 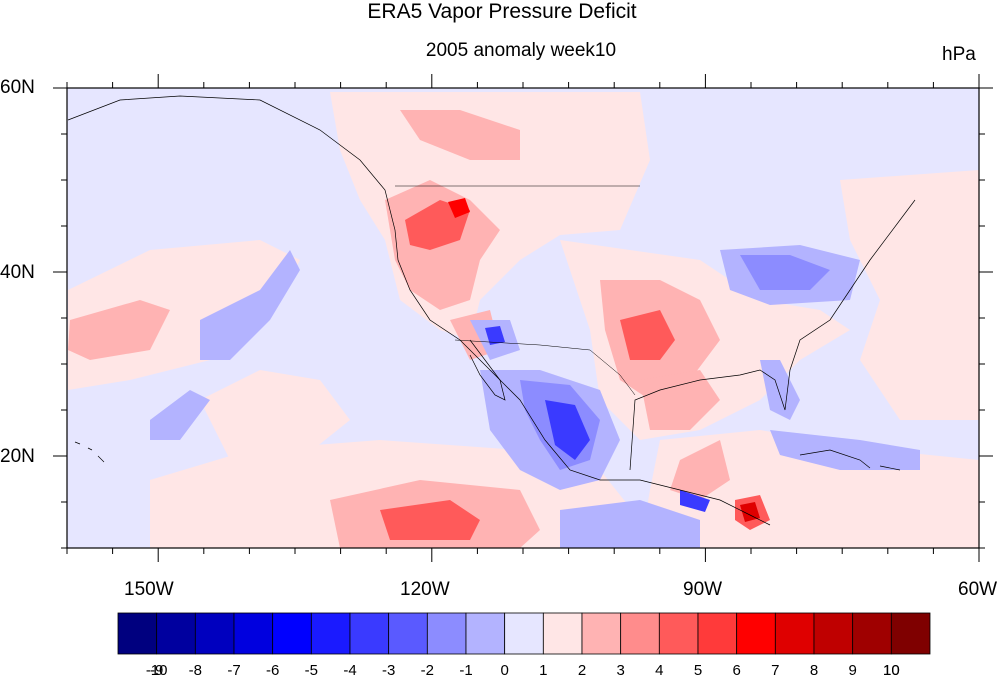 What do you see at coordinates (814, 670) in the screenshot?
I see `colorbar-tick-label: 8` at bounding box center [814, 670].